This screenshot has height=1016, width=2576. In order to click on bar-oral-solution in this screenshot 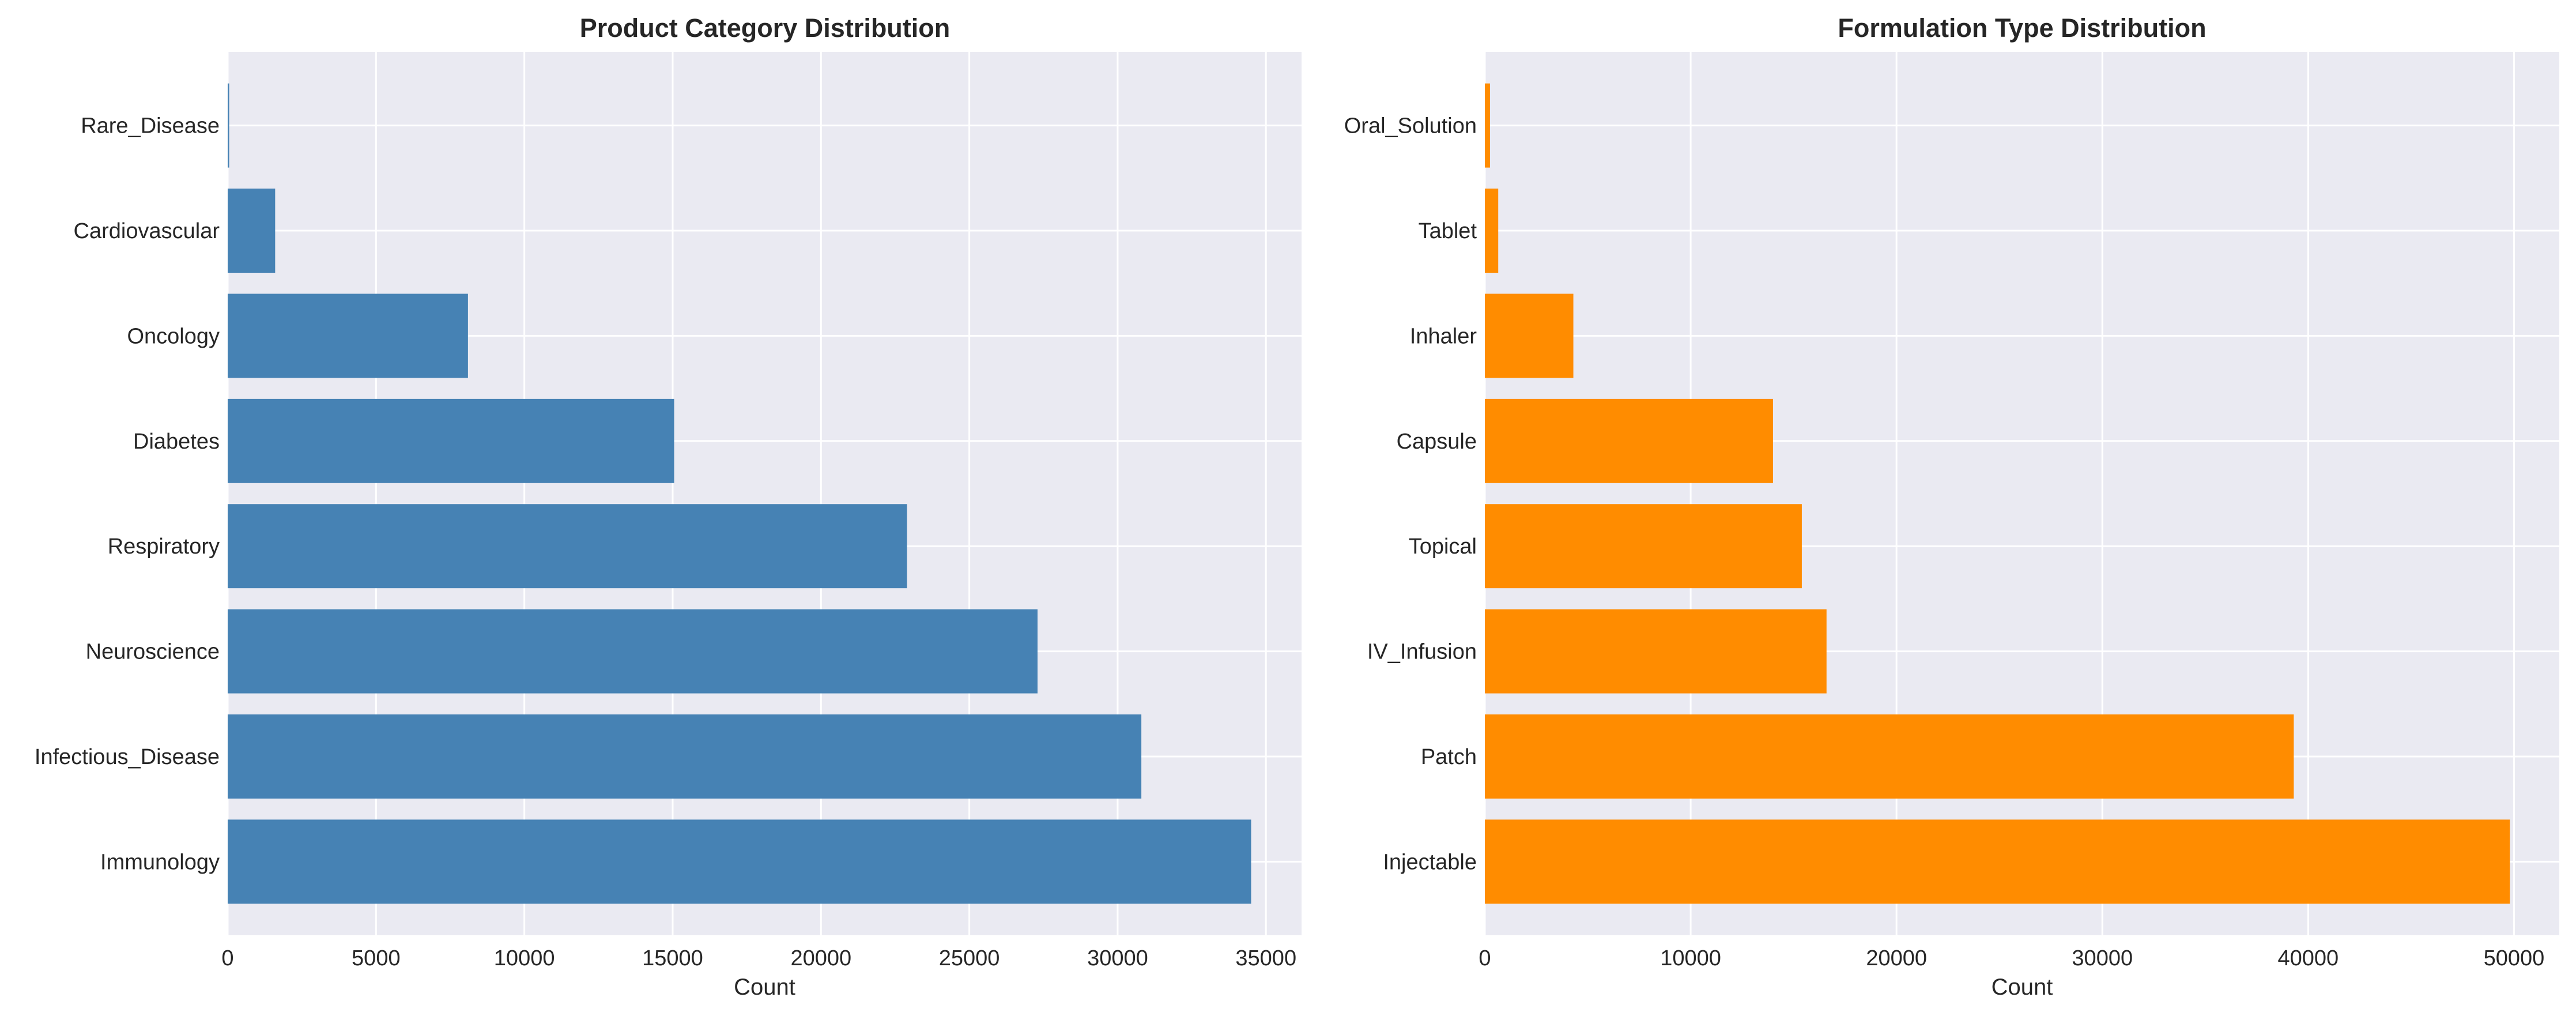, I will do `click(1487, 125)`.